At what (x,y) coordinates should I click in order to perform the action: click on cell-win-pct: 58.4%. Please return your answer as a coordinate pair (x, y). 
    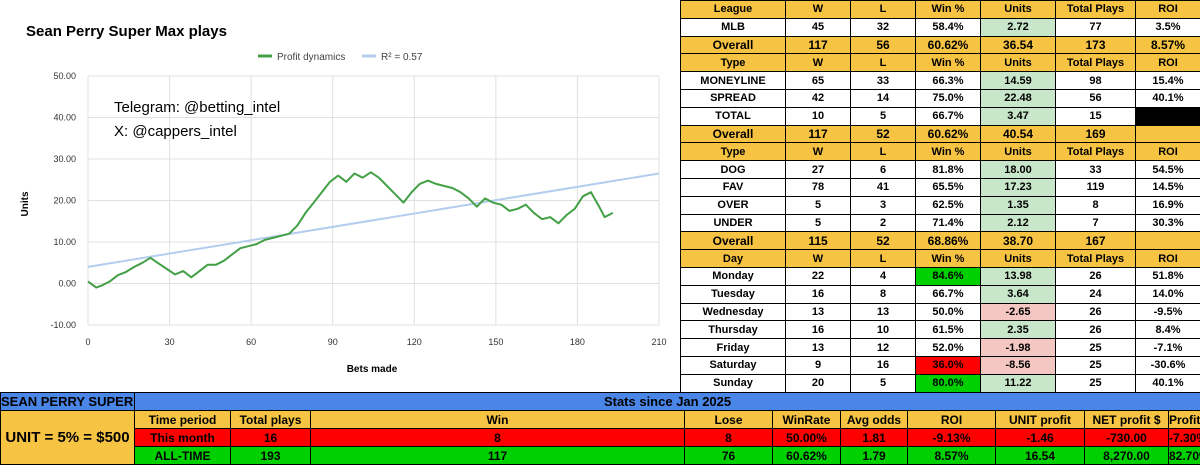
    Looking at the image, I should click on (948, 27).